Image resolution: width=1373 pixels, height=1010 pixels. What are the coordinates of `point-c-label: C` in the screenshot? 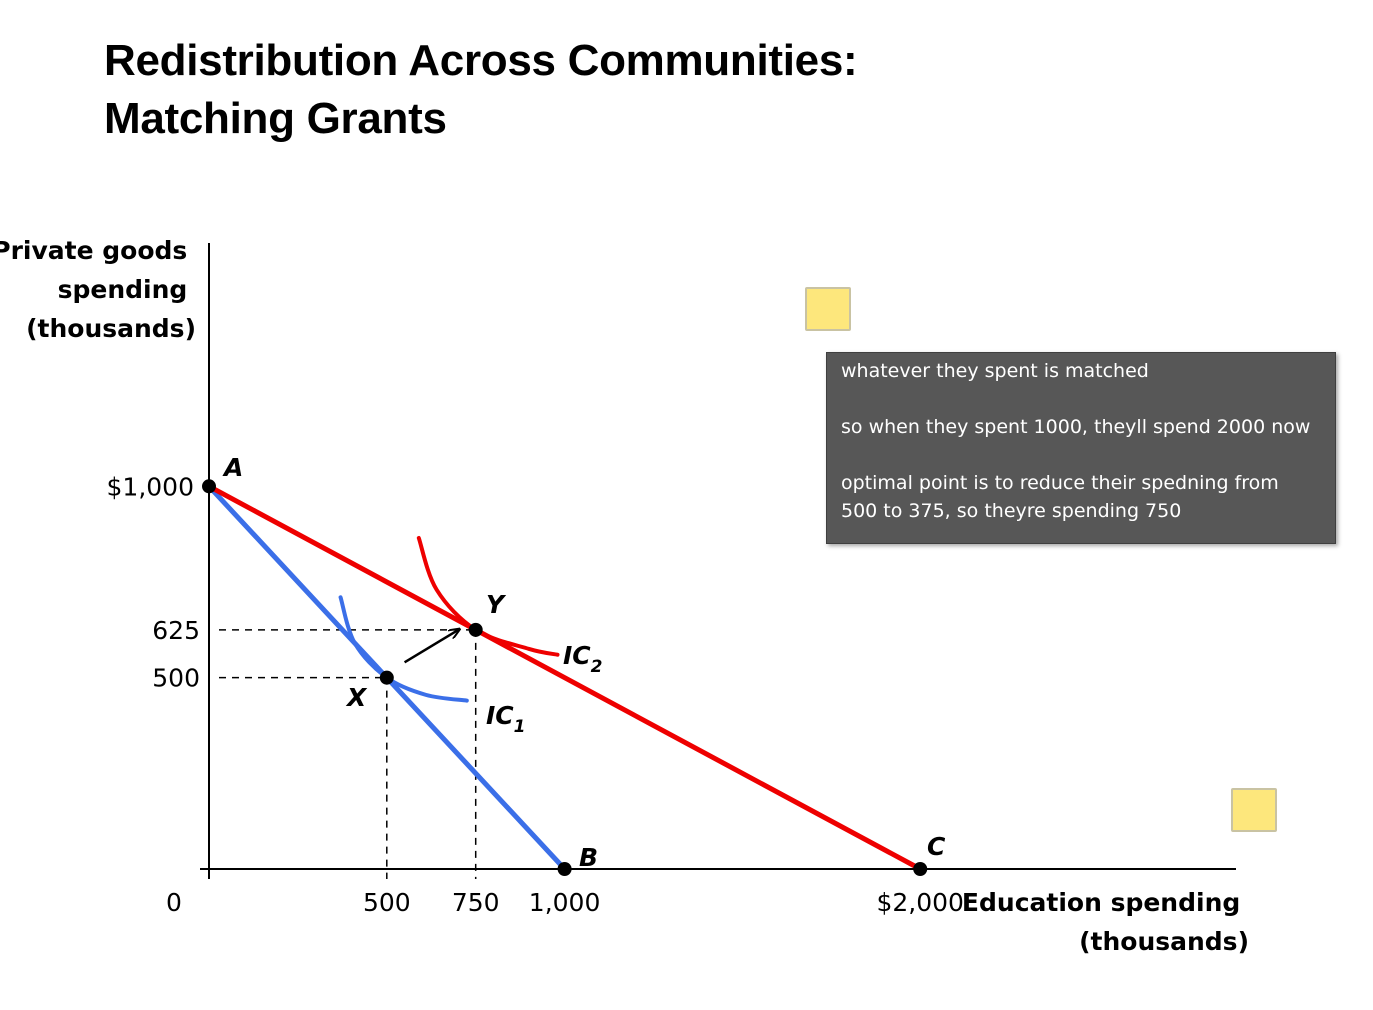 It's located at (936, 846).